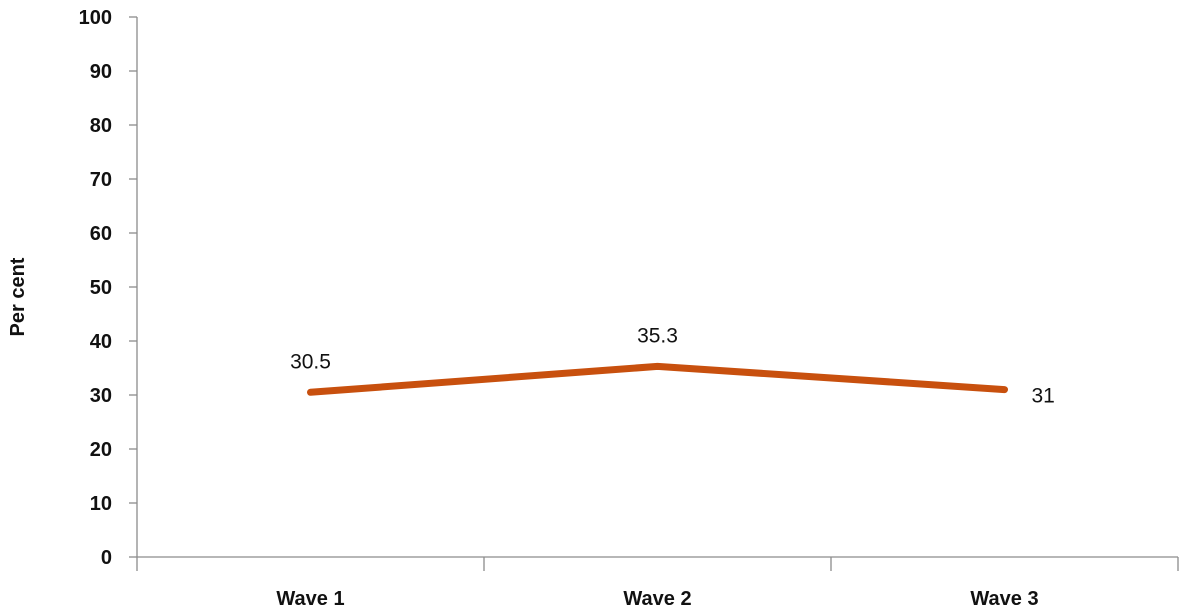 The height and width of the screenshot is (612, 1180). Describe the element at coordinates (310, 361) in the screenshot. I see `data-label: 30.5` at that location.